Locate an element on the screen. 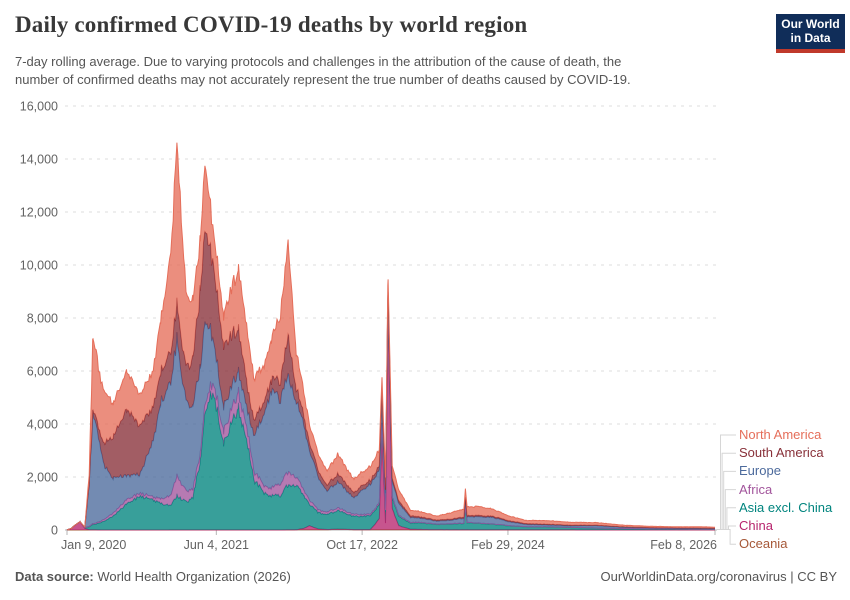 The height and width of the screenshot is (600, 850). legend-item-africa: Africa is located at coordinates (756, 489).